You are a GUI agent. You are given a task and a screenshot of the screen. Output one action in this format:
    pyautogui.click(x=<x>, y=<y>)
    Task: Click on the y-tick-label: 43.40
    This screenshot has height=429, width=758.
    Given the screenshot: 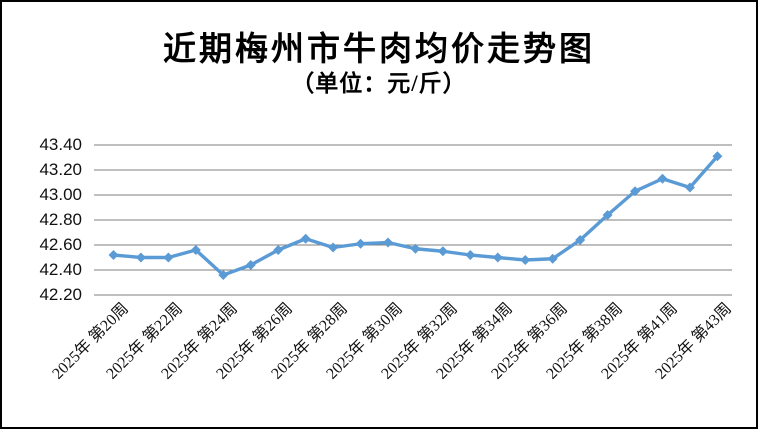 What is the action you would take?
    pyautogui.click(x=60, y=144)
    